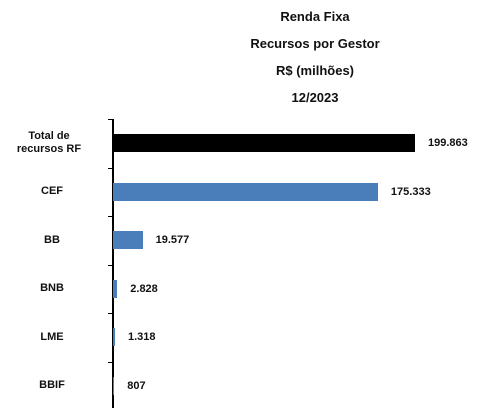 This screenshot has height=408, width=499. What do you see at coordinates (315, 16) in the screenshot?
I see `chart-title: Renda Fixa` at bounding box center [315, 16].